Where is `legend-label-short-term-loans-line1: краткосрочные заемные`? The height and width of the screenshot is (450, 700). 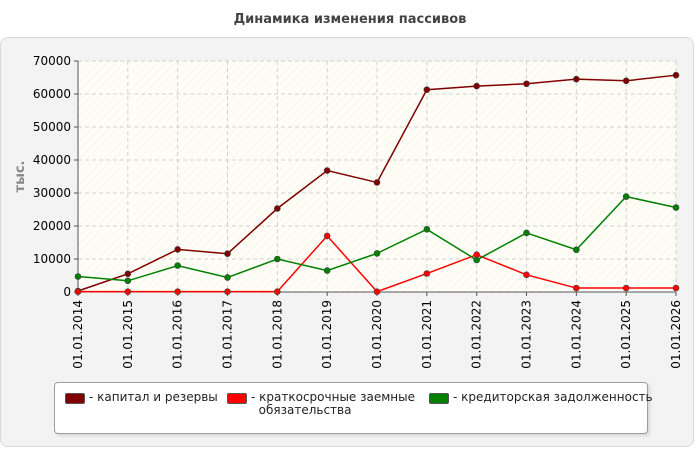 legend-label-short-term-loans-line1: краткосрочные заемные is located at coordinates (337, 397).